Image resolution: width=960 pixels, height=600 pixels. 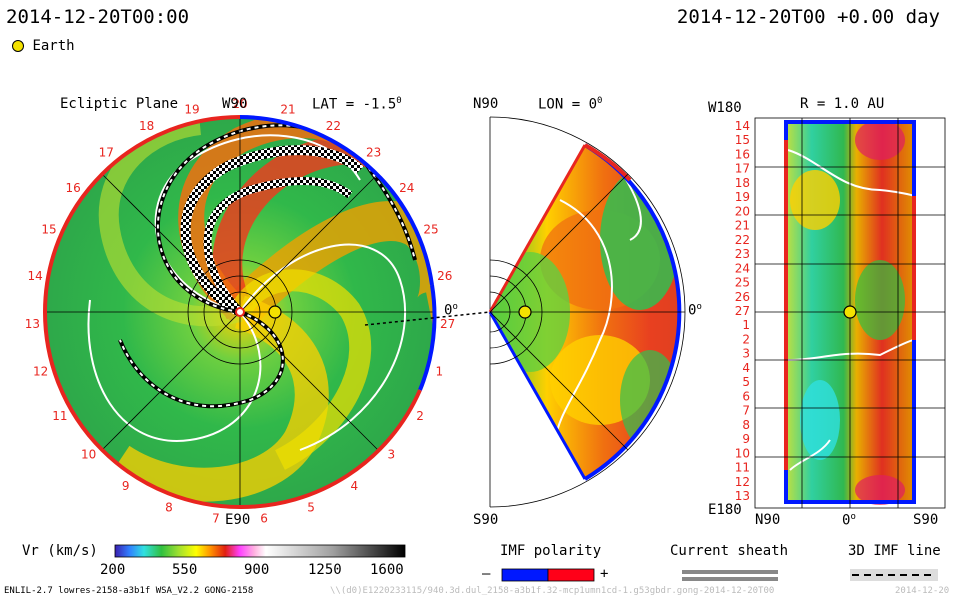 What do you see at coordinates (692, 310) in the screenshot?
I see `meridional-zero: 0` at bounding box center [692, 310].